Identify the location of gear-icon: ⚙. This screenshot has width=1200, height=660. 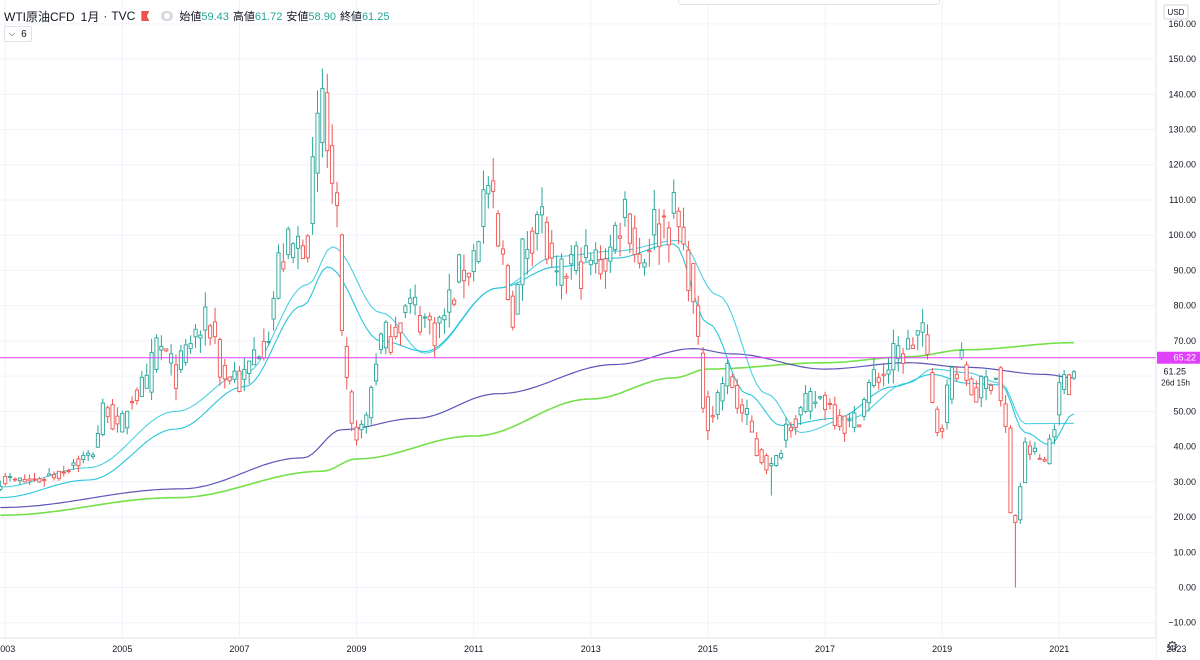
(1172, 646).